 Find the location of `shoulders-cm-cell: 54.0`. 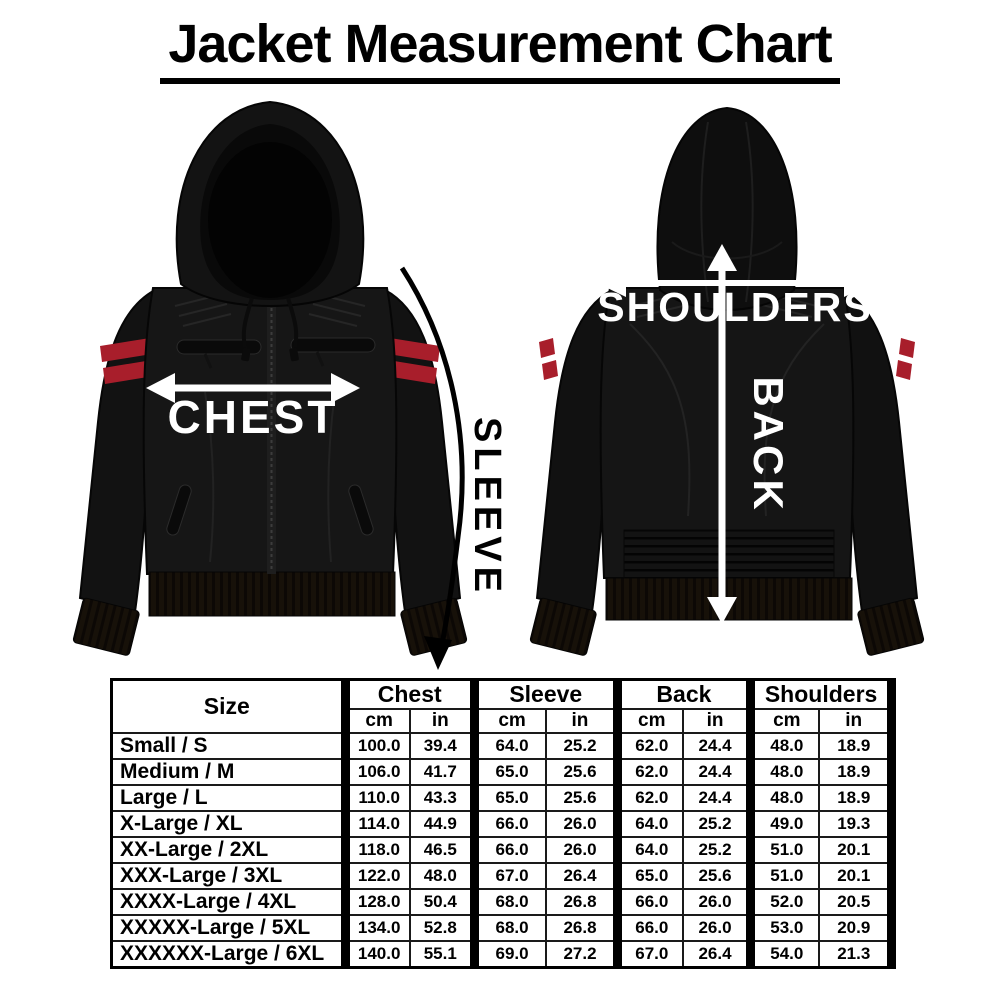

shoulders-cm-cell: 54.0 is located at coordinates (783, 954).